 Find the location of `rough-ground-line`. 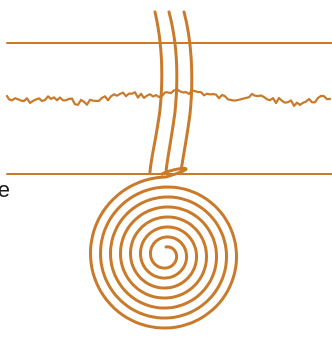

rough-ground-line is located at coordinates (168, 97).